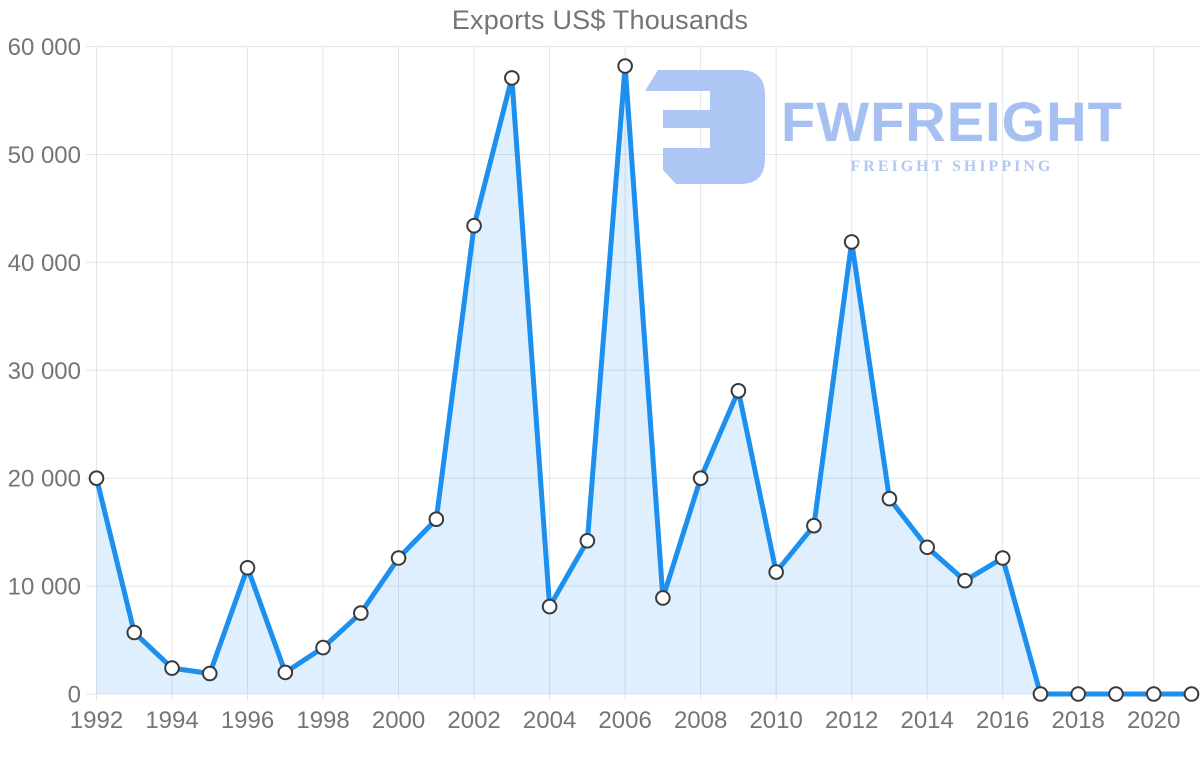 This screenshot has width=1200, height=763. What do you see at coordinates (473, 720) in the screenshot?
I see `x-tick-label: 2002` at bounding box center [473, 720].